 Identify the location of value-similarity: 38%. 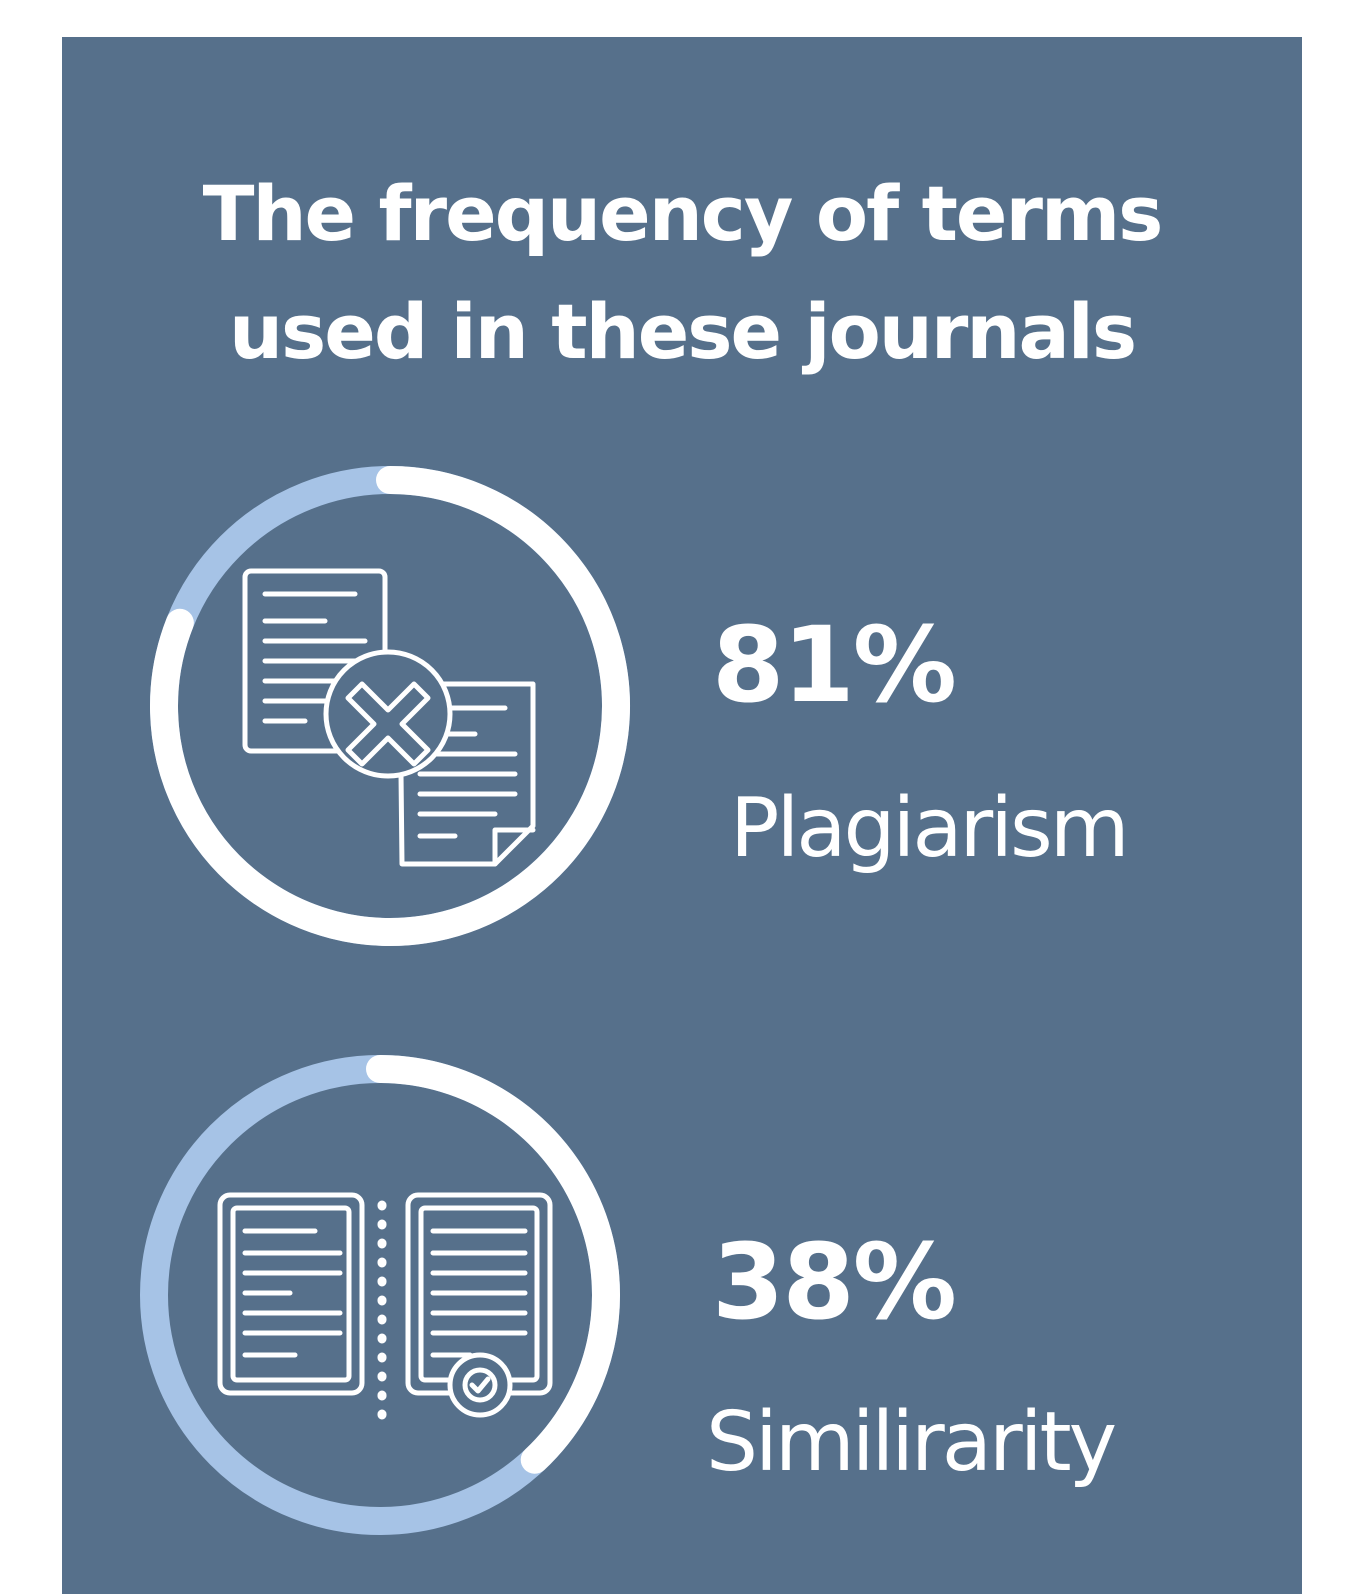
(834, 1282).